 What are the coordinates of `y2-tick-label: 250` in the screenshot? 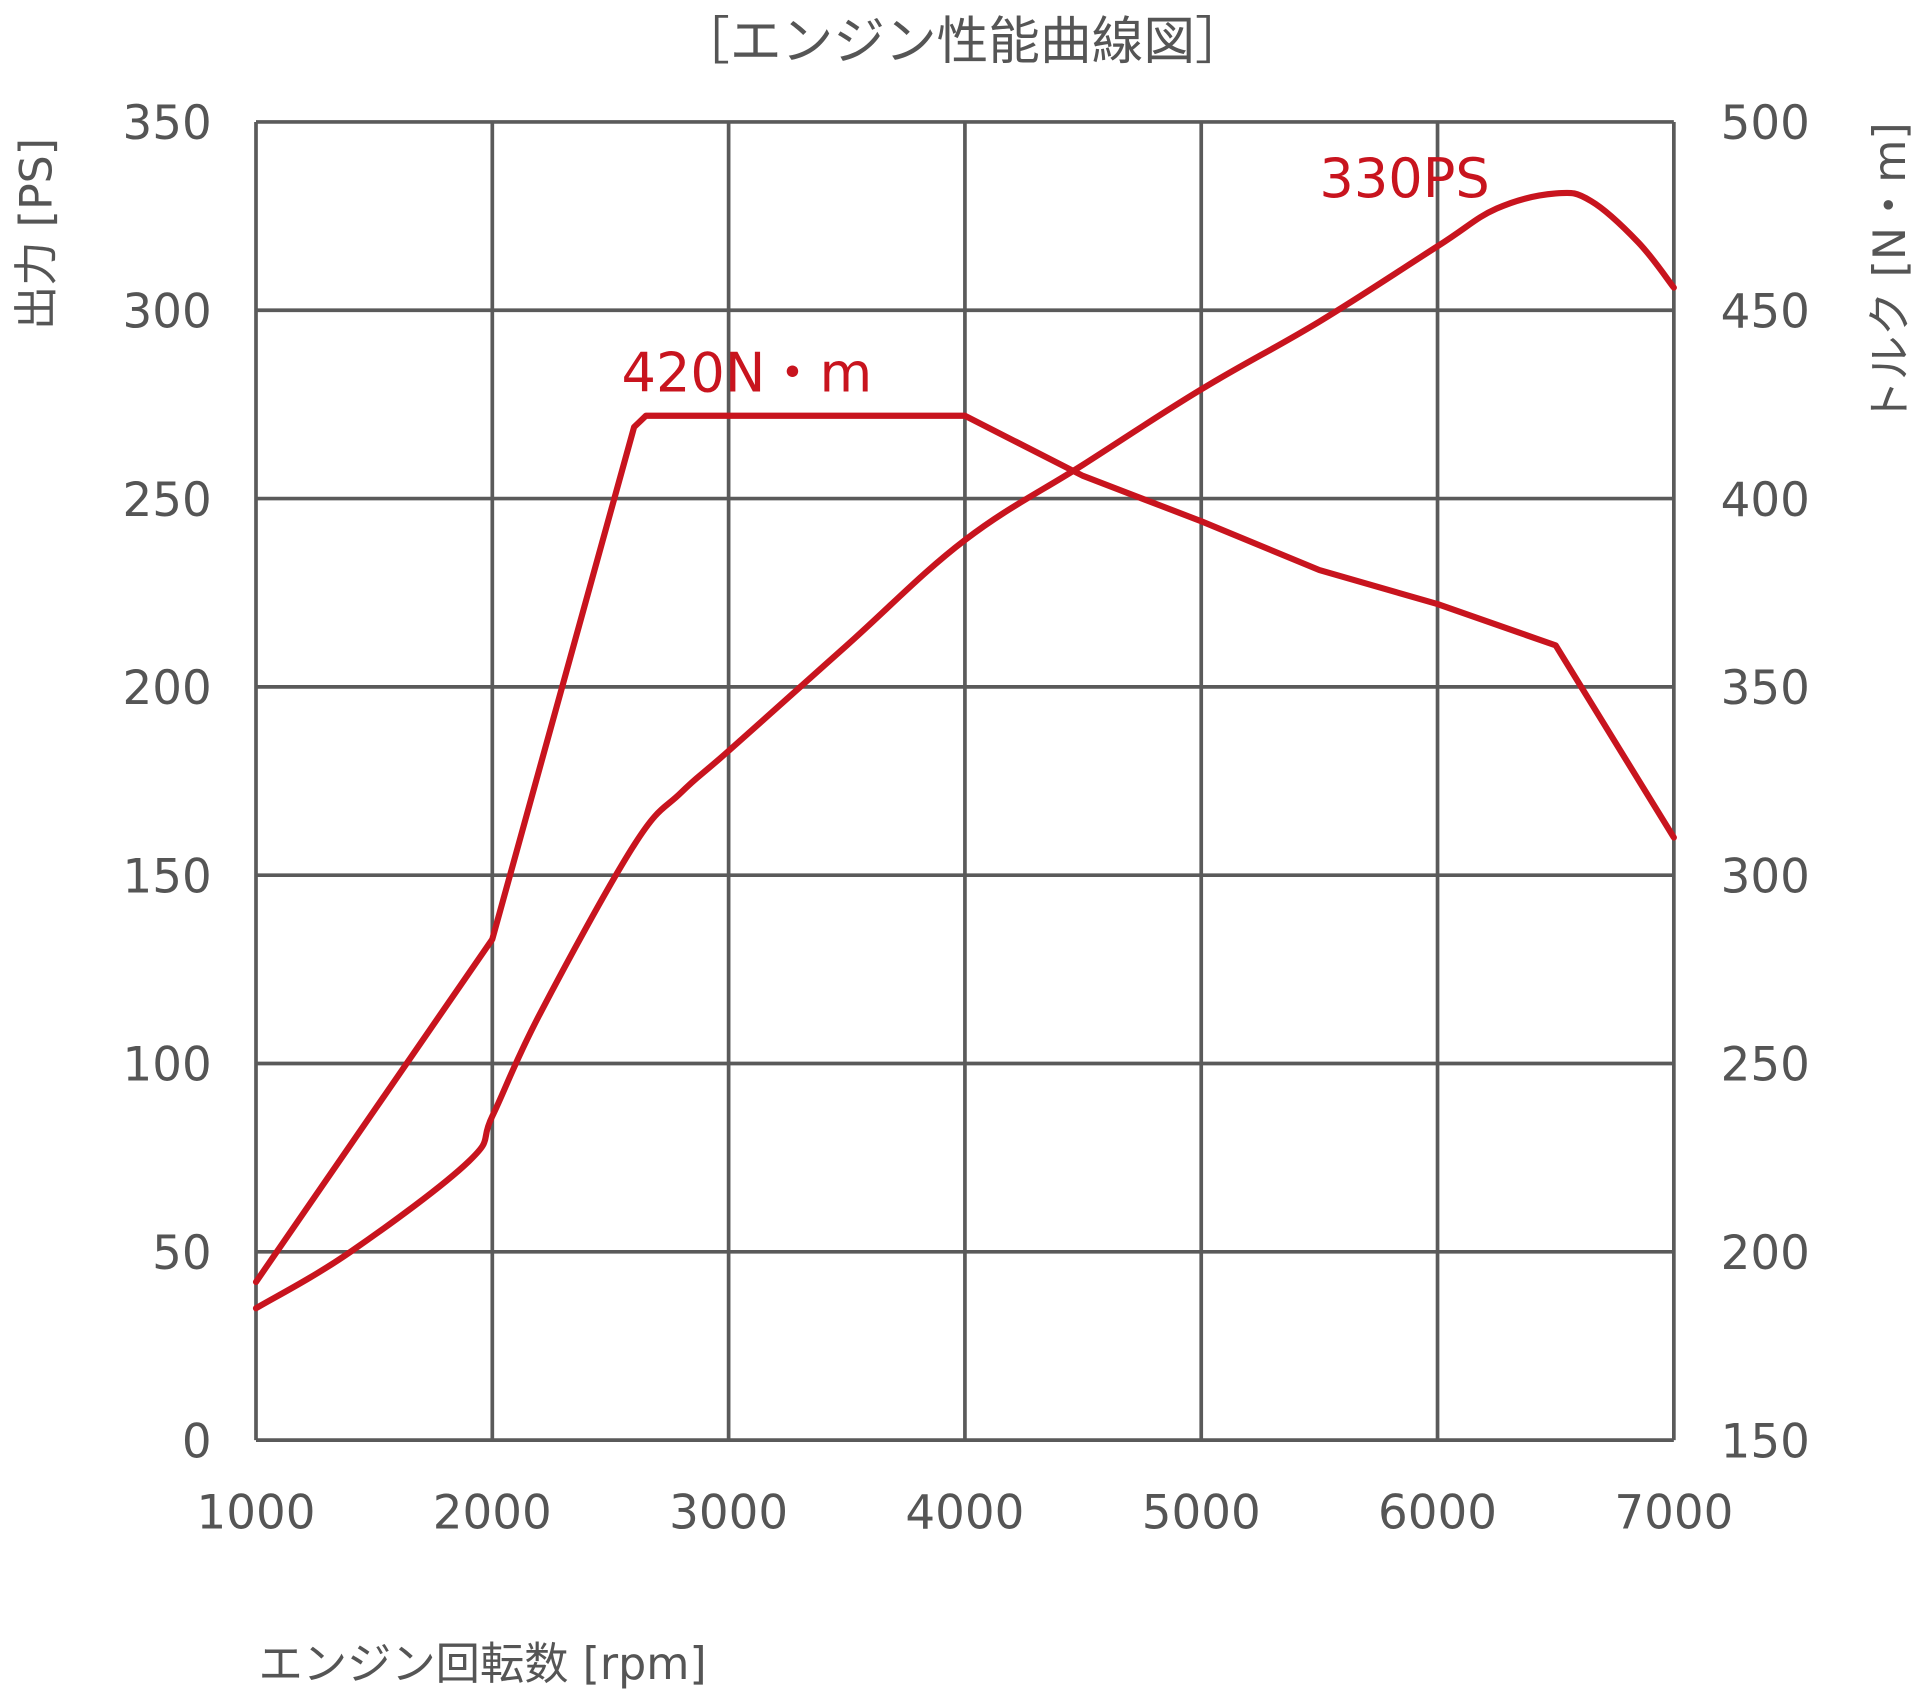 It's located at (1765, 1066).